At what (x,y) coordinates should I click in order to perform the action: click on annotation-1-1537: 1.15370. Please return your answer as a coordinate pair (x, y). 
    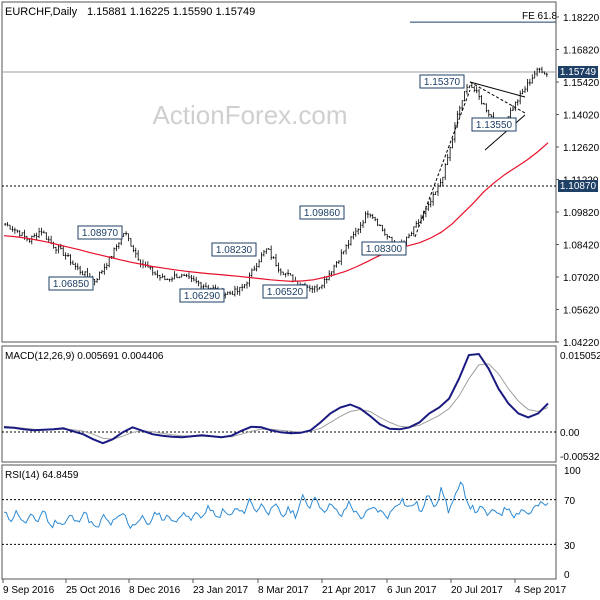
    Looking at the image, I should click on (442, 81).